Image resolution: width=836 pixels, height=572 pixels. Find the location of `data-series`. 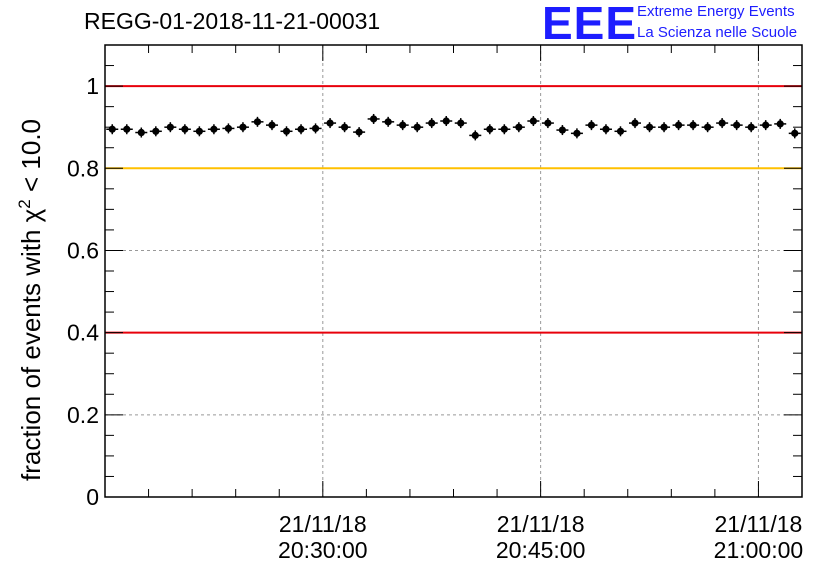

data-series is located at coordinates (453, 127).